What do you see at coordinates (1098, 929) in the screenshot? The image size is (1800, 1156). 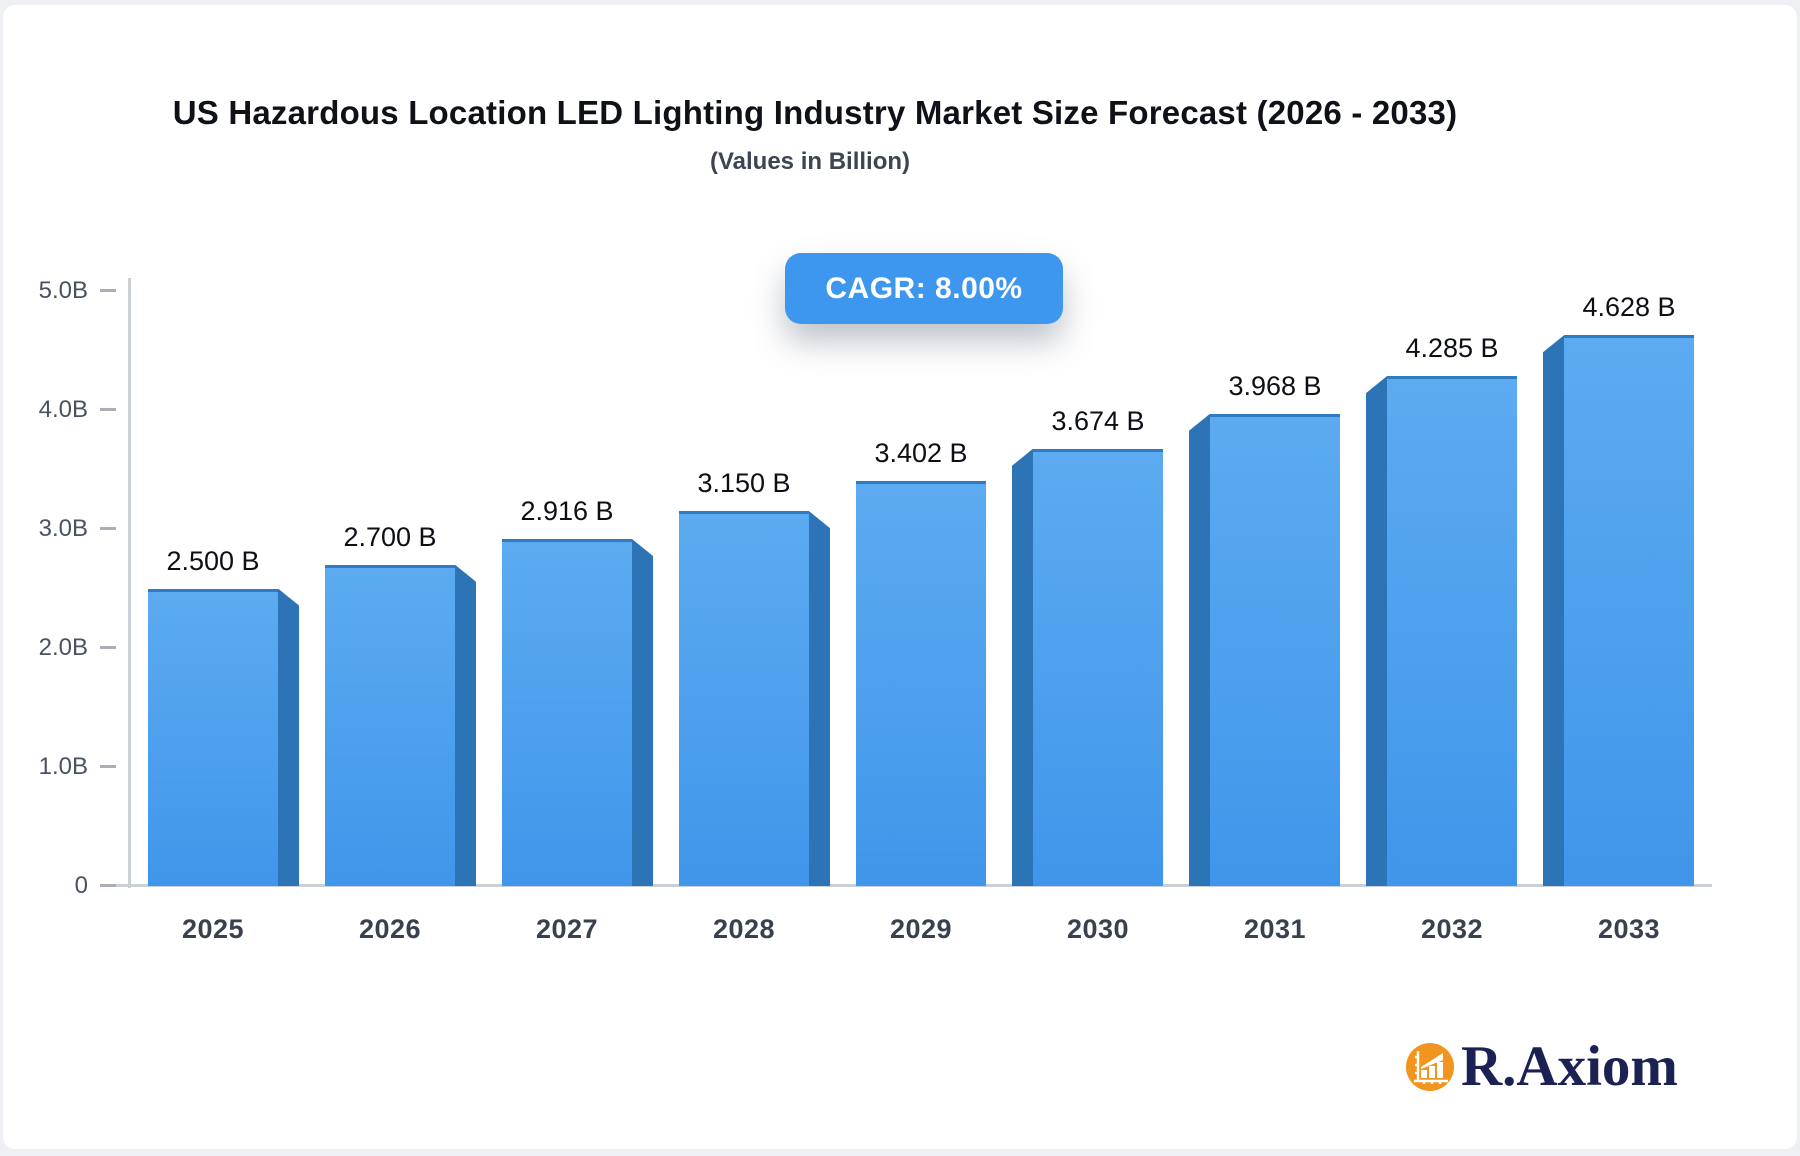 I see `x-tick-label: 2030` at bounding box center [1098, 929].